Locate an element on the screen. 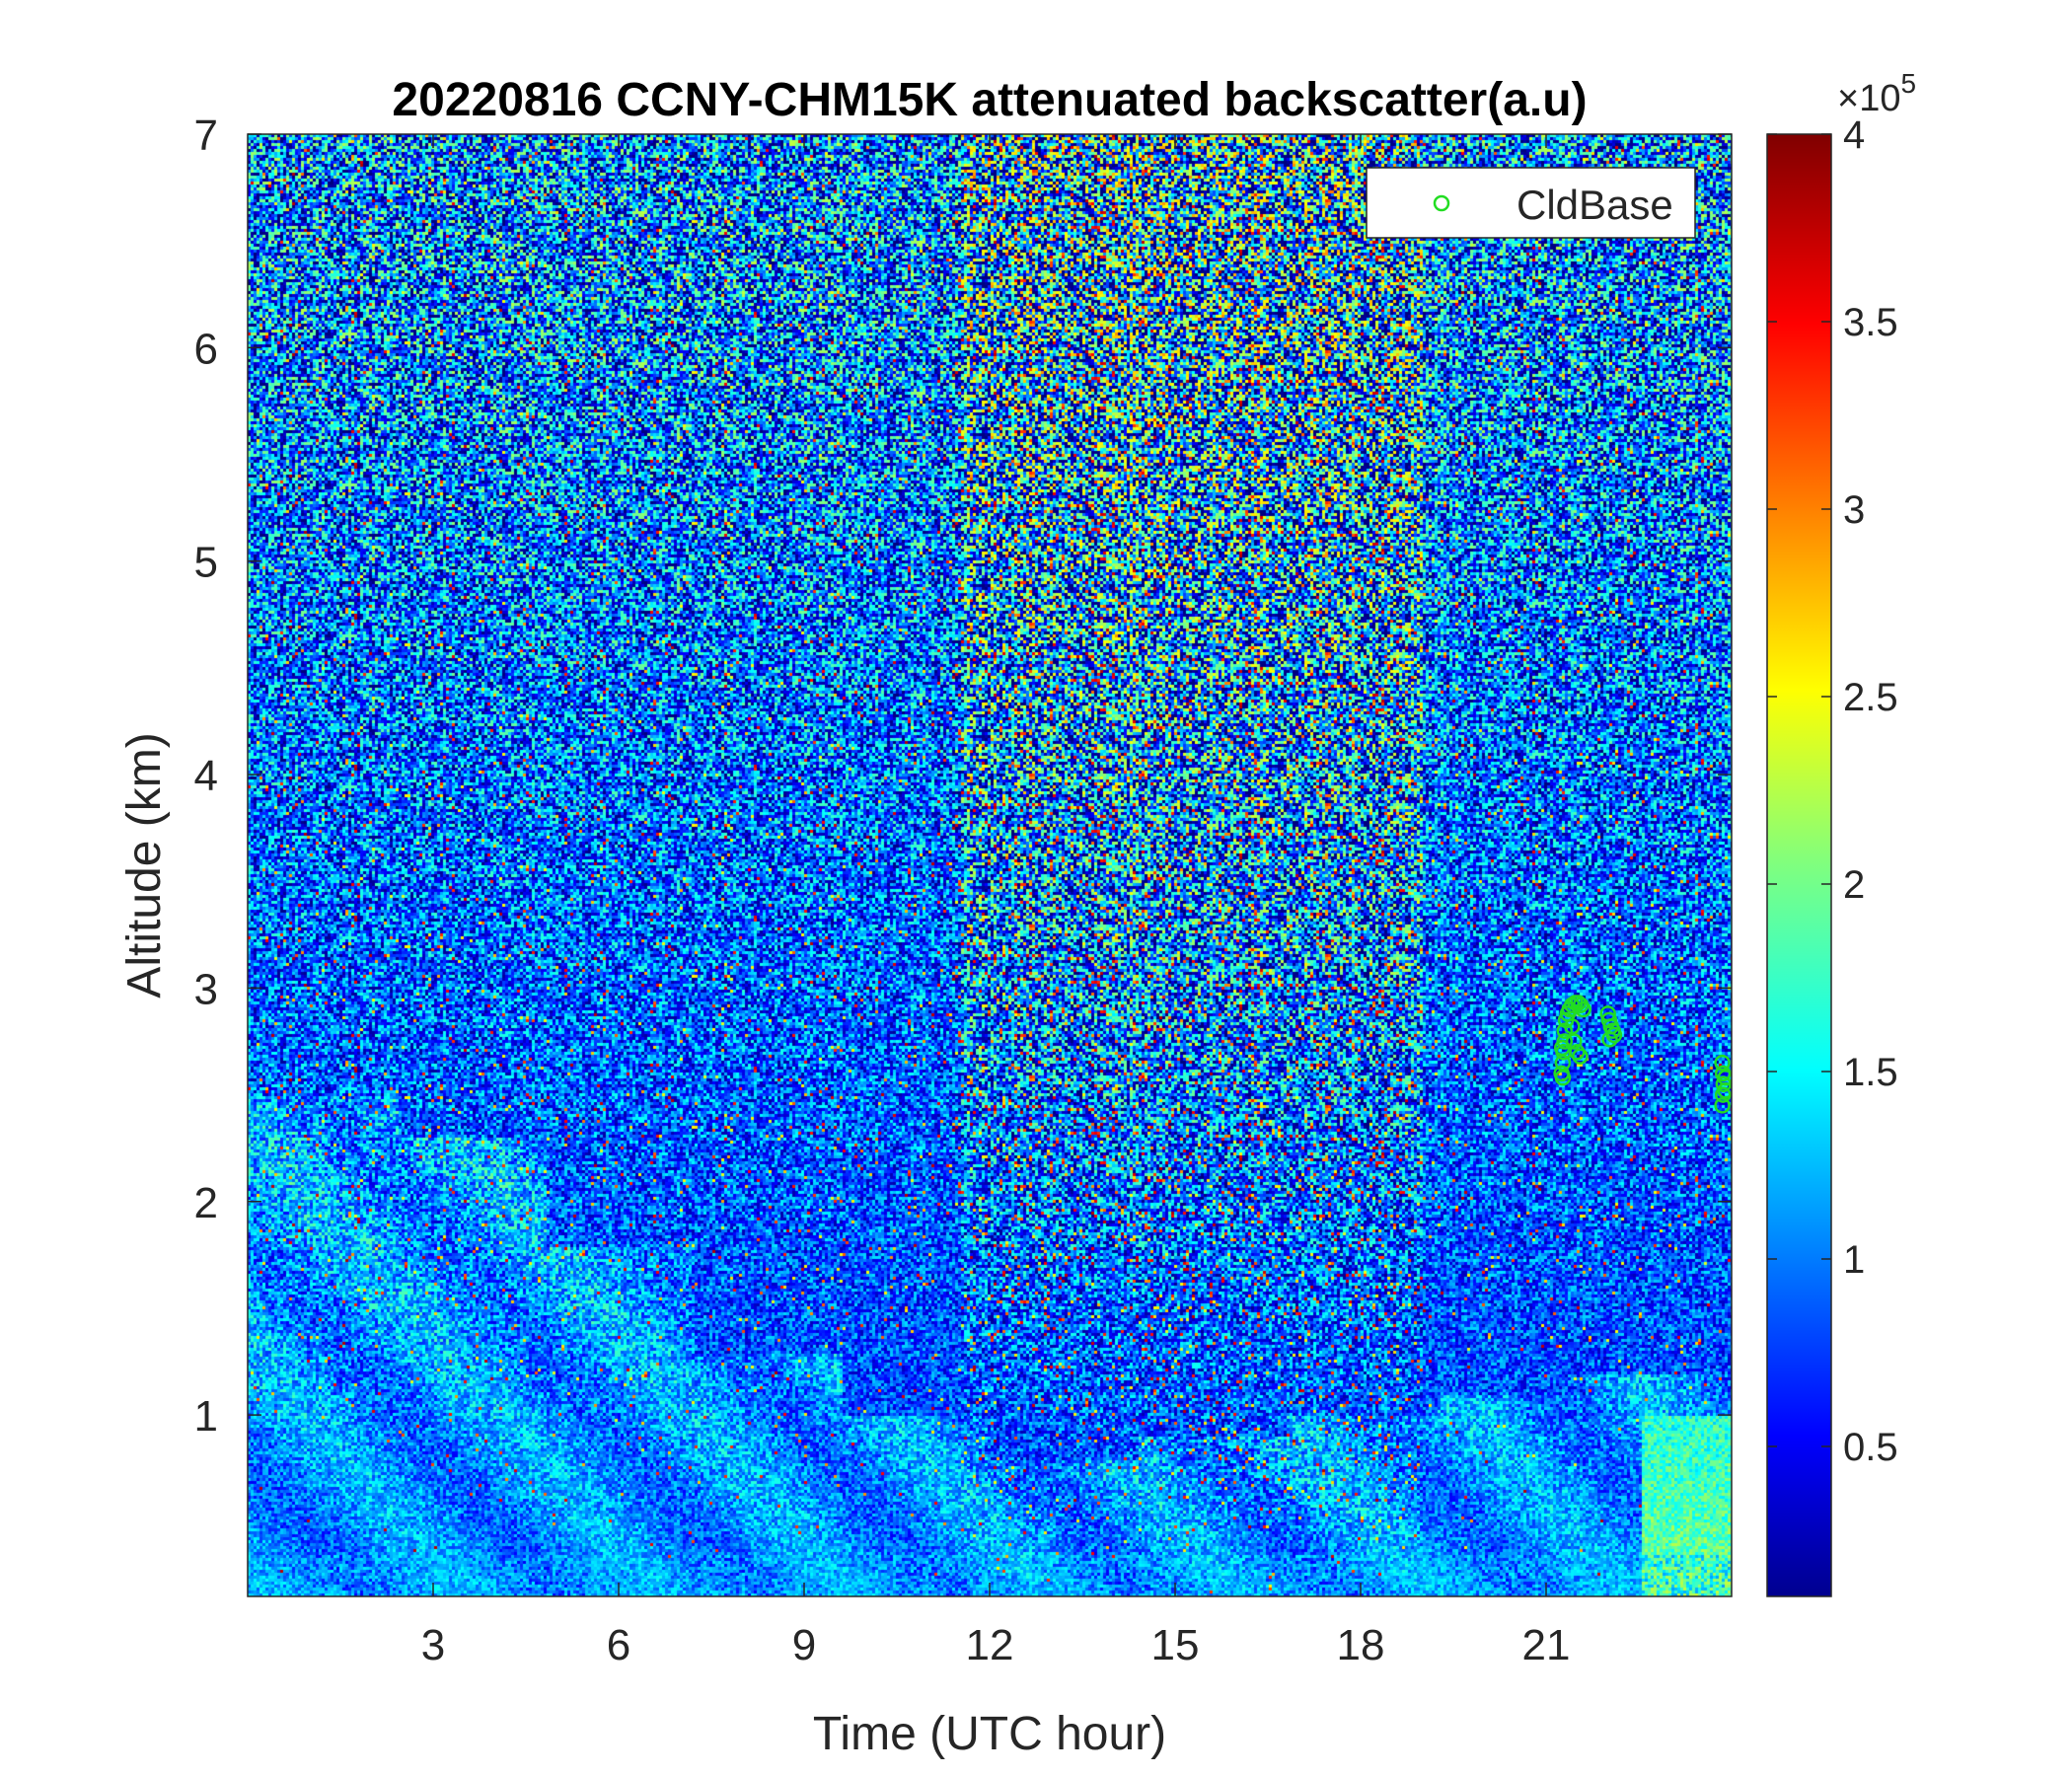 The width and height of the screenshot is (2072, 1776). y-tick-label: 3 is located at coordinates (206, 989).